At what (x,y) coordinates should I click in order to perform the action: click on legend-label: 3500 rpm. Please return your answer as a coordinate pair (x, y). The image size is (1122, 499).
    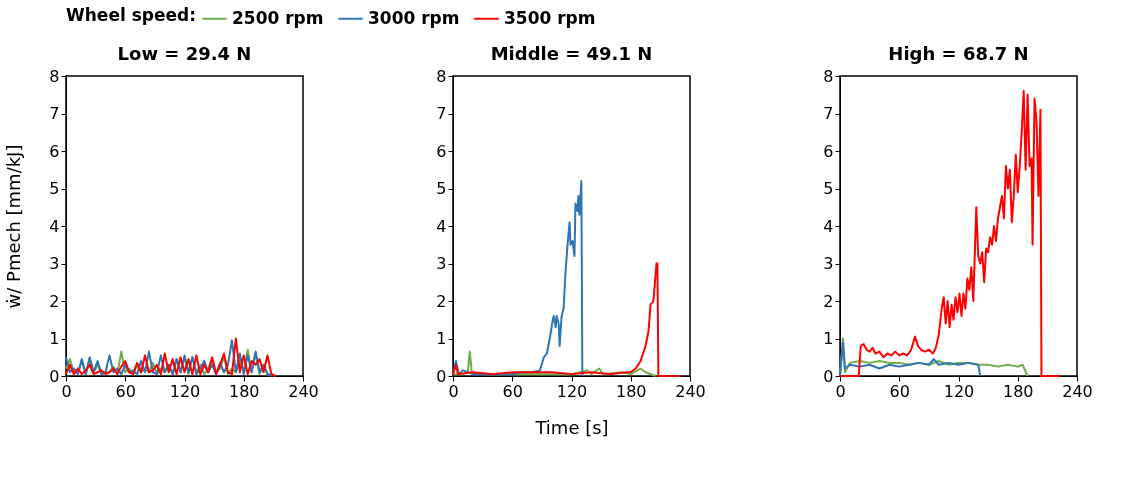
    Looking at the image, I should click on (550, 17).